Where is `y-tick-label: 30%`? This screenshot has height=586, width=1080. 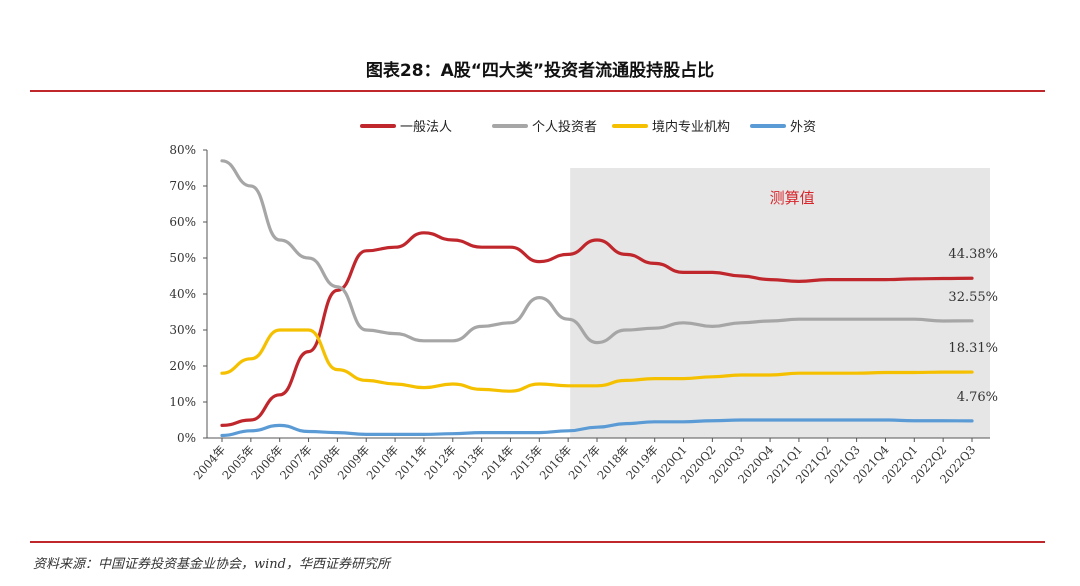
y-tick-label: 30% is located at coordinates (182, 330).